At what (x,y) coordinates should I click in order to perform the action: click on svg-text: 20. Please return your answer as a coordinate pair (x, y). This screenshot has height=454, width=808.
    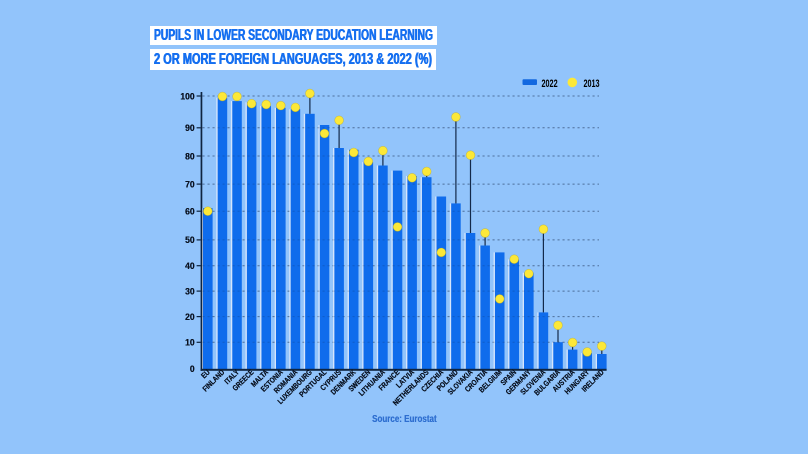
    Looking at the image, I should click on (190, 317).